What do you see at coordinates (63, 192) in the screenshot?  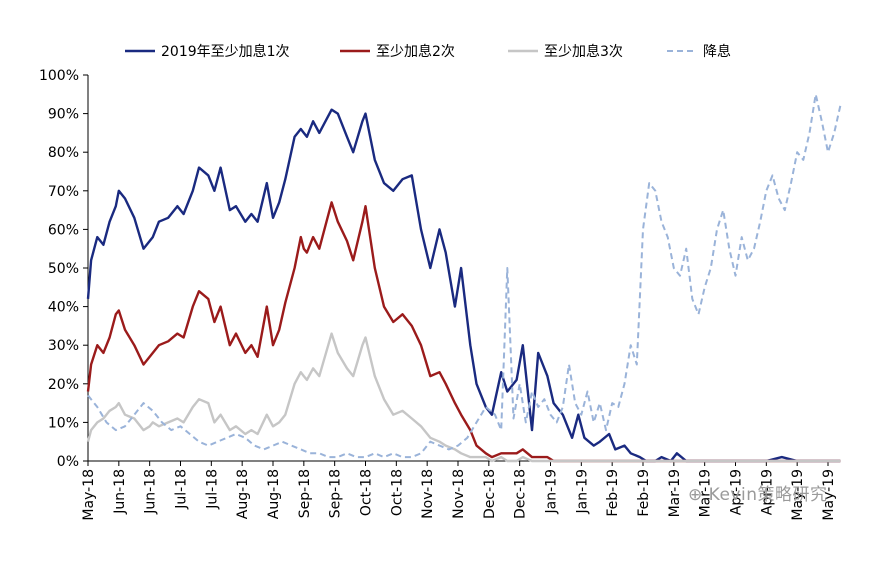 I see `y-tick-label: 70%` at bounding box center [63, 192].